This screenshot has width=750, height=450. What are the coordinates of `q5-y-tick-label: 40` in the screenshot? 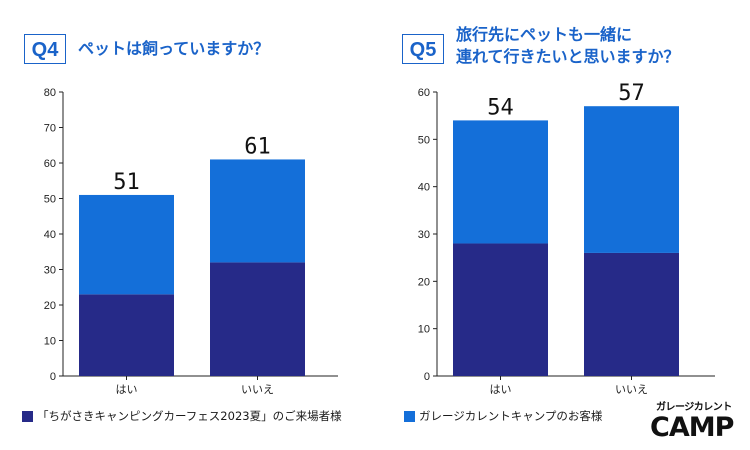 It's located at (424, 188).